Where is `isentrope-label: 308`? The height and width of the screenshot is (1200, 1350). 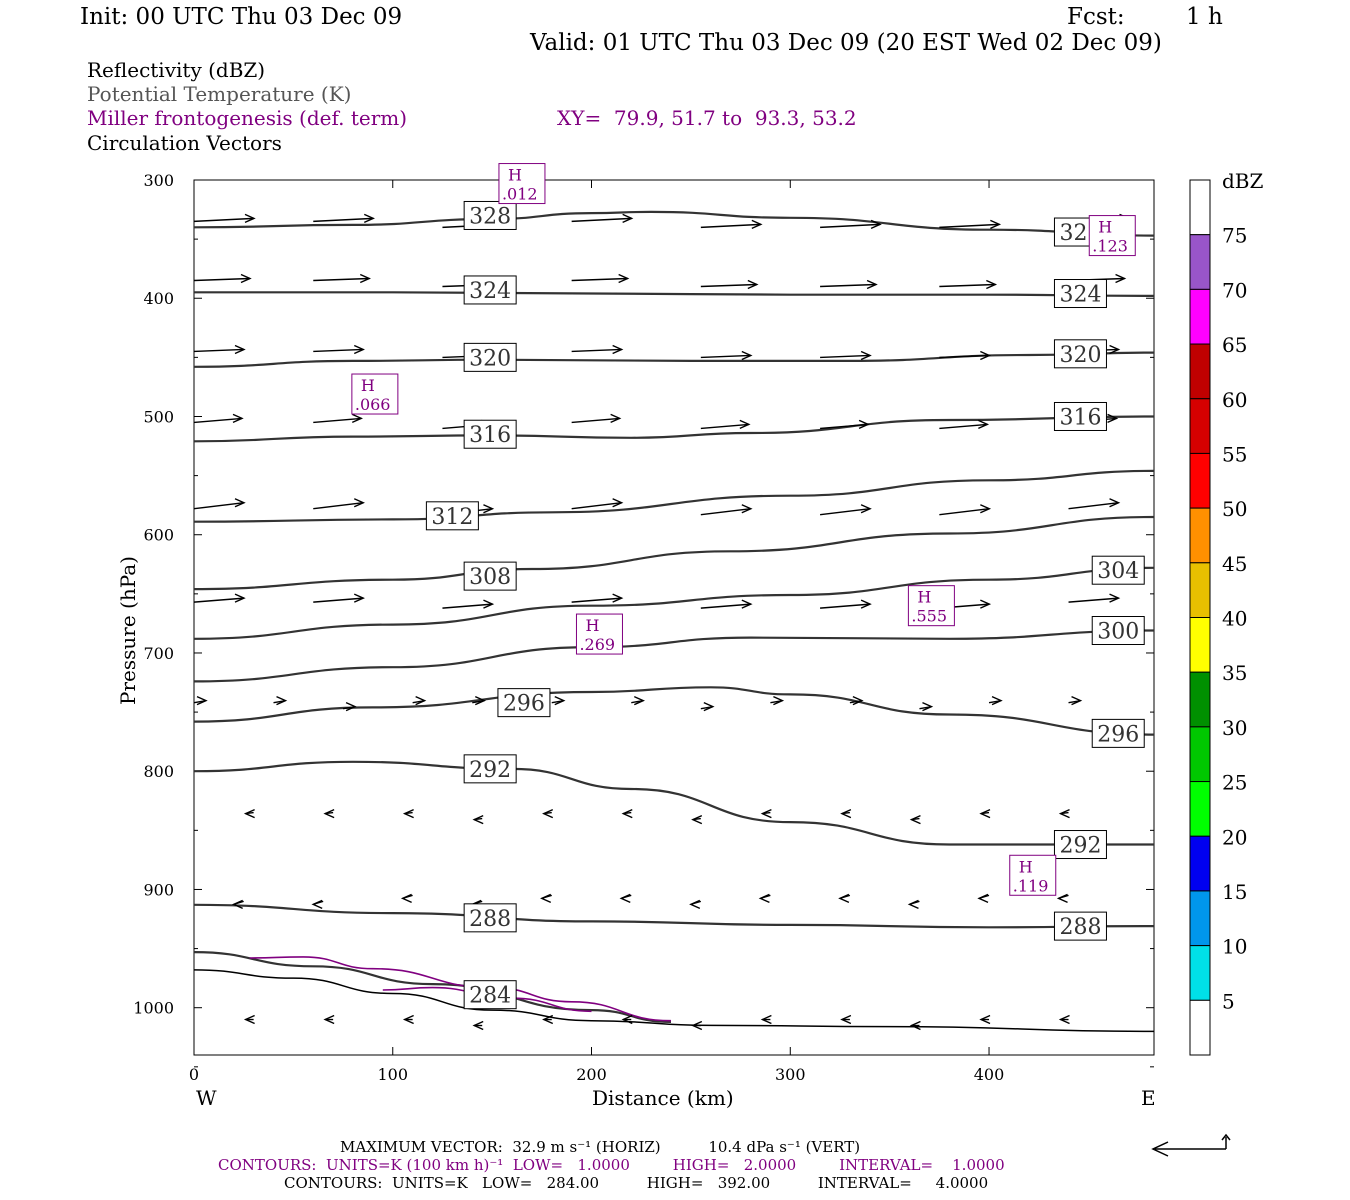
isentrope-label: 308 is located at coordinates (490, 576).